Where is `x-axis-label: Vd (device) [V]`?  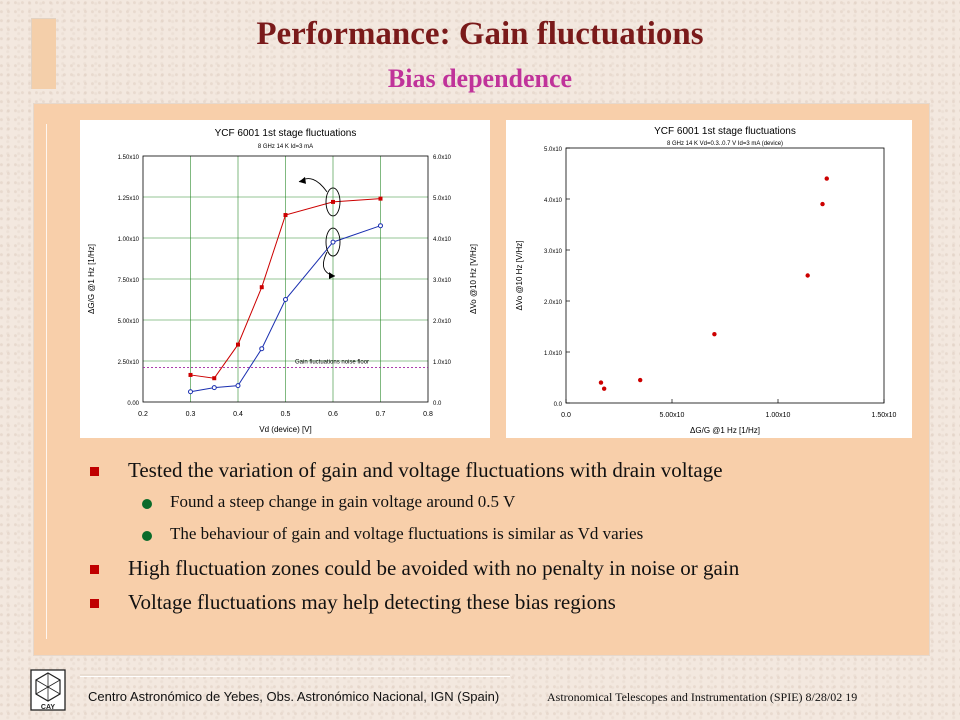
x-axis-label: Vd (device) [V] is located at coordinates (285, 429).